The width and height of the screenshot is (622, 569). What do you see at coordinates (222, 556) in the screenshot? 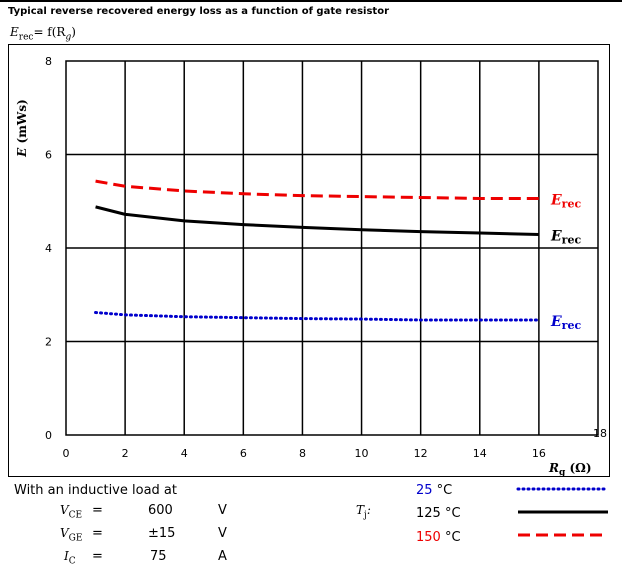
I see `param-unit: A` at bounding box center [222, 556].